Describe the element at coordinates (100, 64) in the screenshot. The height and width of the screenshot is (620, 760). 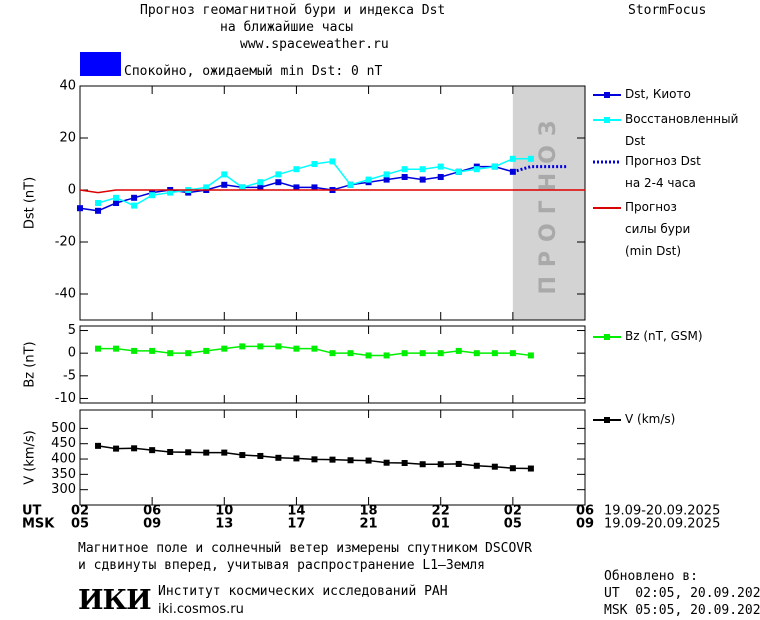
I see `status-box` at that location.